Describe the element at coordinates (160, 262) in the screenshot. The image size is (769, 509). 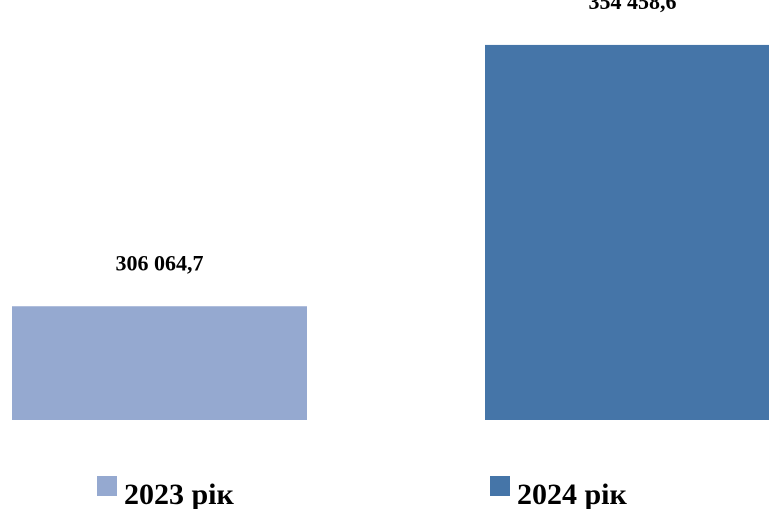
I see `data-label-1: 306 064,7` at that location.